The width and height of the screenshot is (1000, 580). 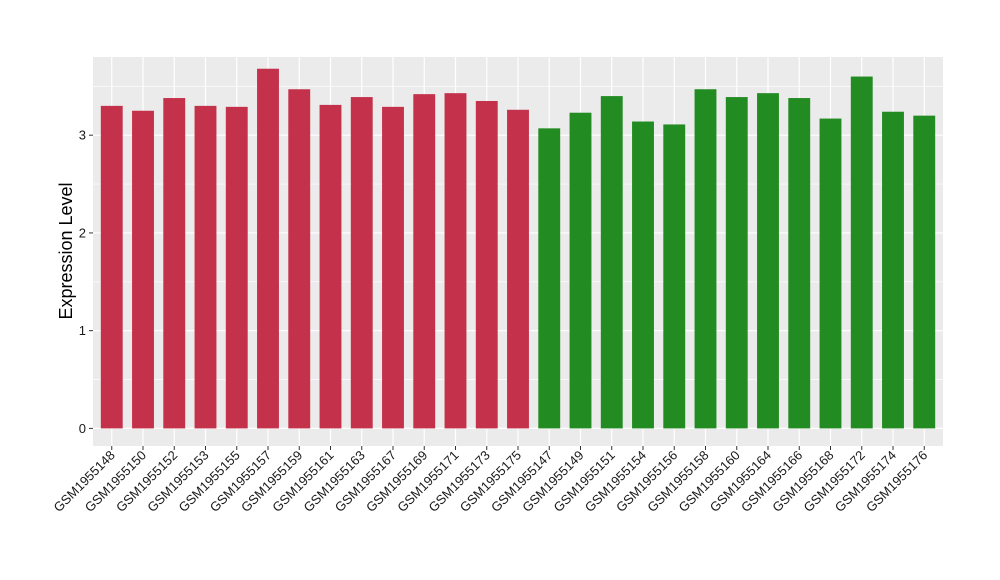 I want to click on y-axis-title: Expression Level, so click(x=66, y=250).